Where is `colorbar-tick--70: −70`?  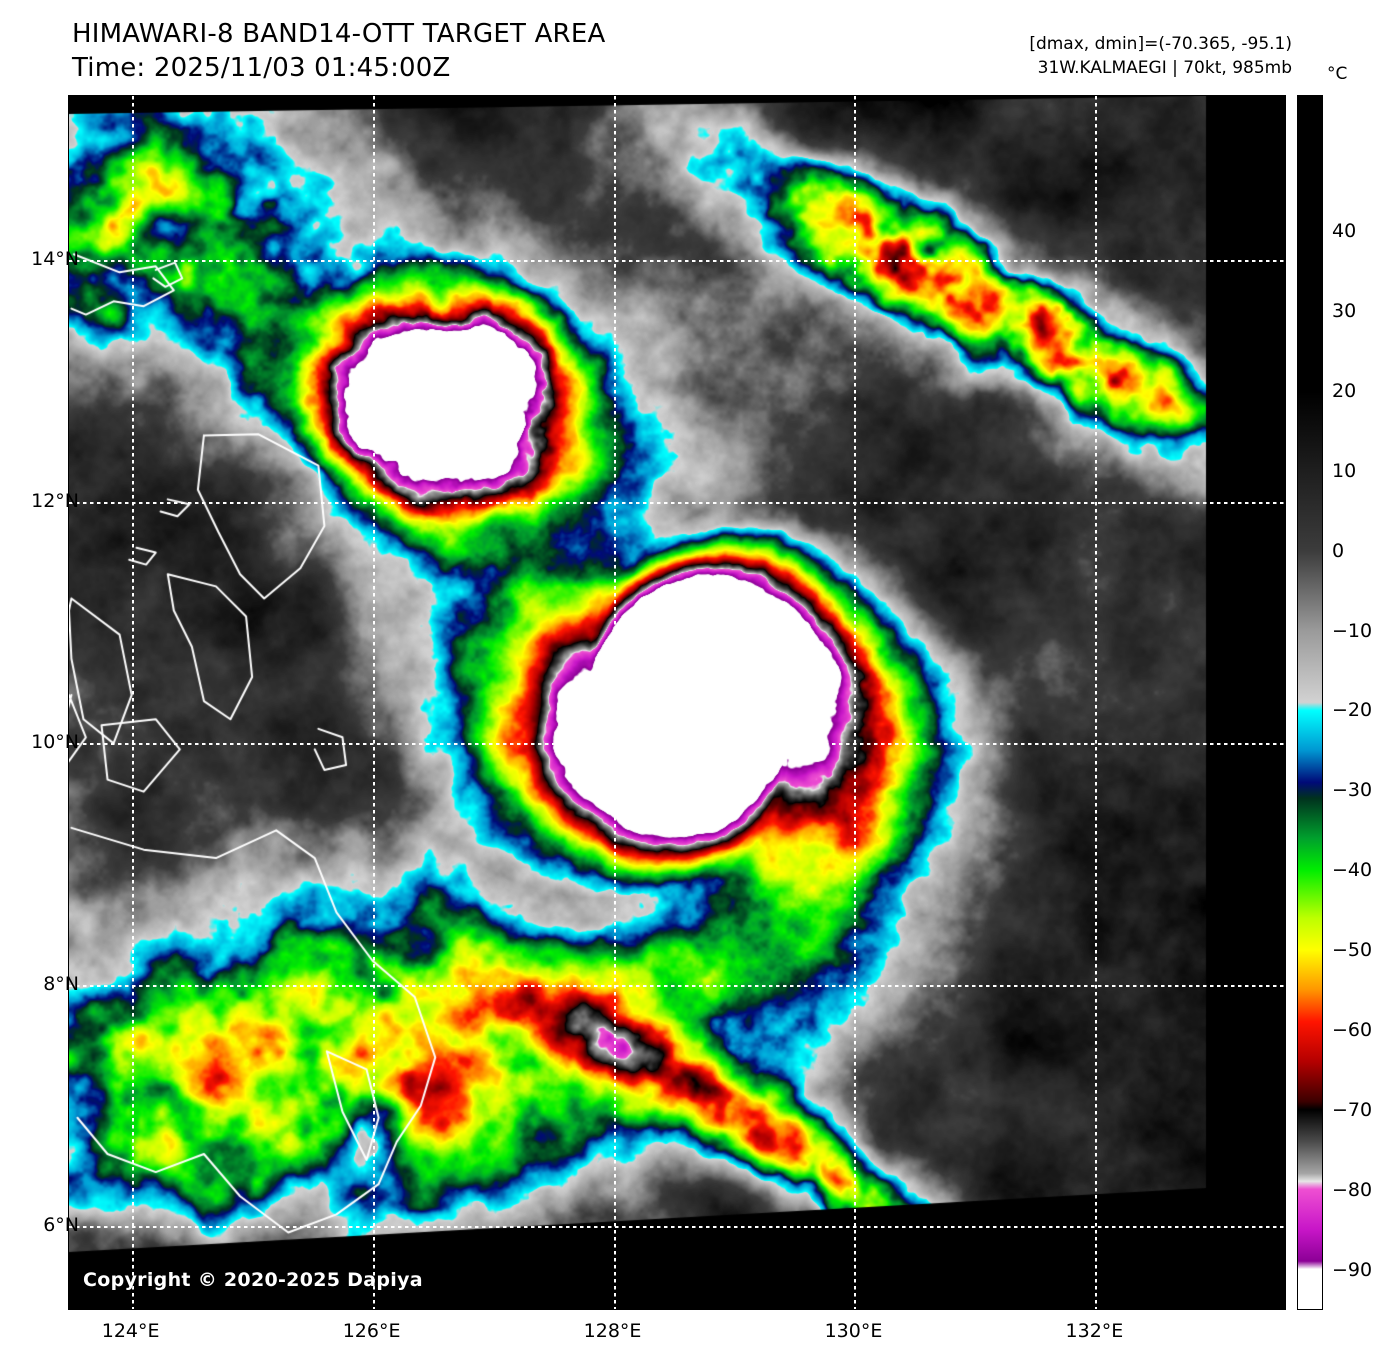 colorbar-tick--70: −70 is located at coordinates (1352, 1110).